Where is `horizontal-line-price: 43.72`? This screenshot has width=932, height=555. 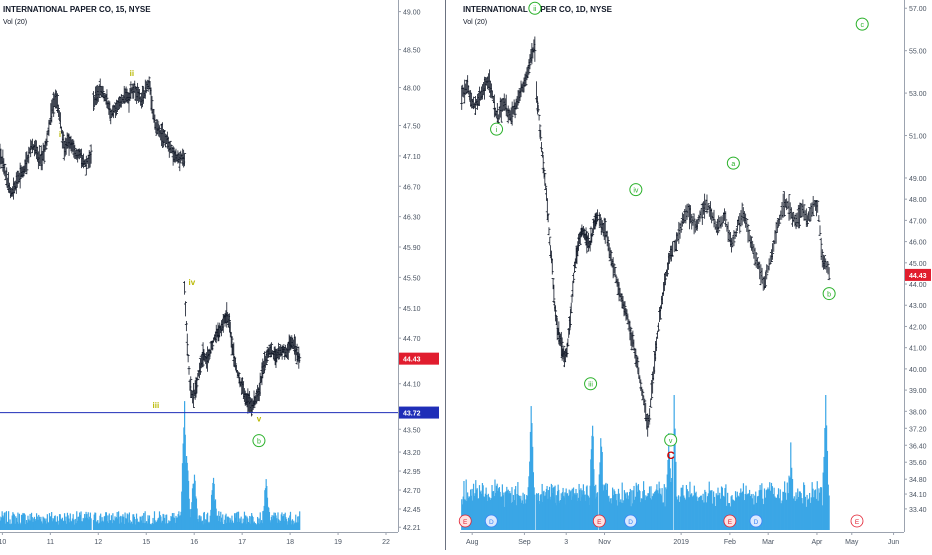 horizontal-line-price: 43.72 is located at coordinates (412, 414).